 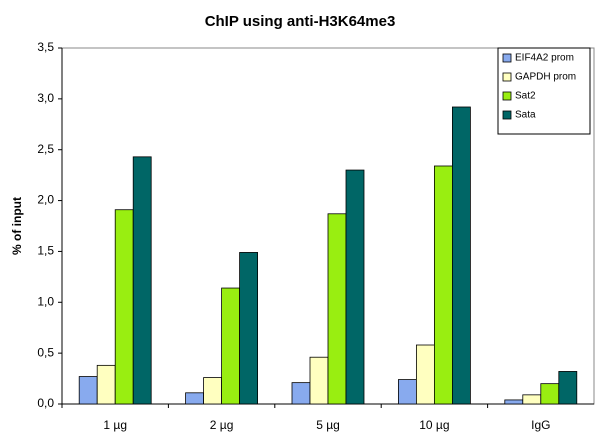 What do you see at coordinates (45, 47) in the screenshot?
I see `y-tick-label: 3,5` at bounding box center [45, 47].